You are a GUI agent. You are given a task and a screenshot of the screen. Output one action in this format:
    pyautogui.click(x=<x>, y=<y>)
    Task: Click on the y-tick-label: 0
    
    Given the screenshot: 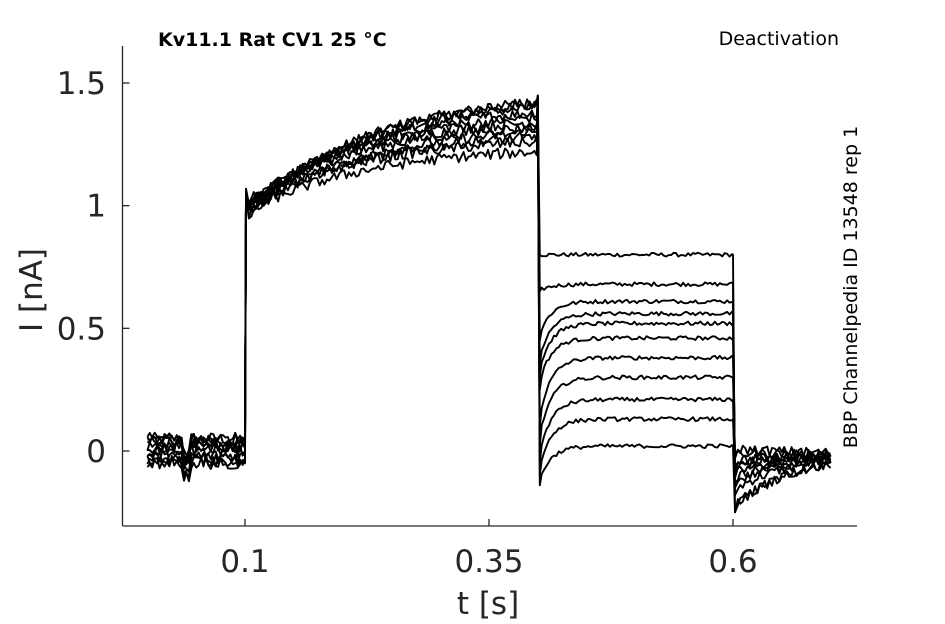 What is the action you would take?
    pyautogui.click(x=96, y=452)
    